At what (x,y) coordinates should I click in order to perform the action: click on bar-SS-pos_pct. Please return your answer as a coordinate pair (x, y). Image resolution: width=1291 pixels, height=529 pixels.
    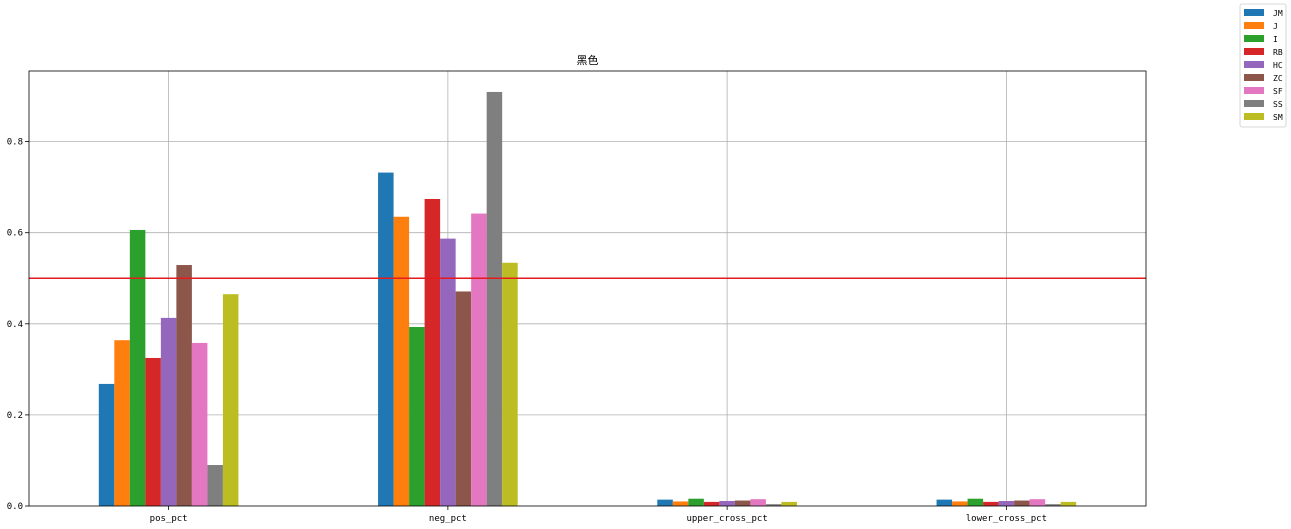
    Looking at the image, I should click on (215, 485).